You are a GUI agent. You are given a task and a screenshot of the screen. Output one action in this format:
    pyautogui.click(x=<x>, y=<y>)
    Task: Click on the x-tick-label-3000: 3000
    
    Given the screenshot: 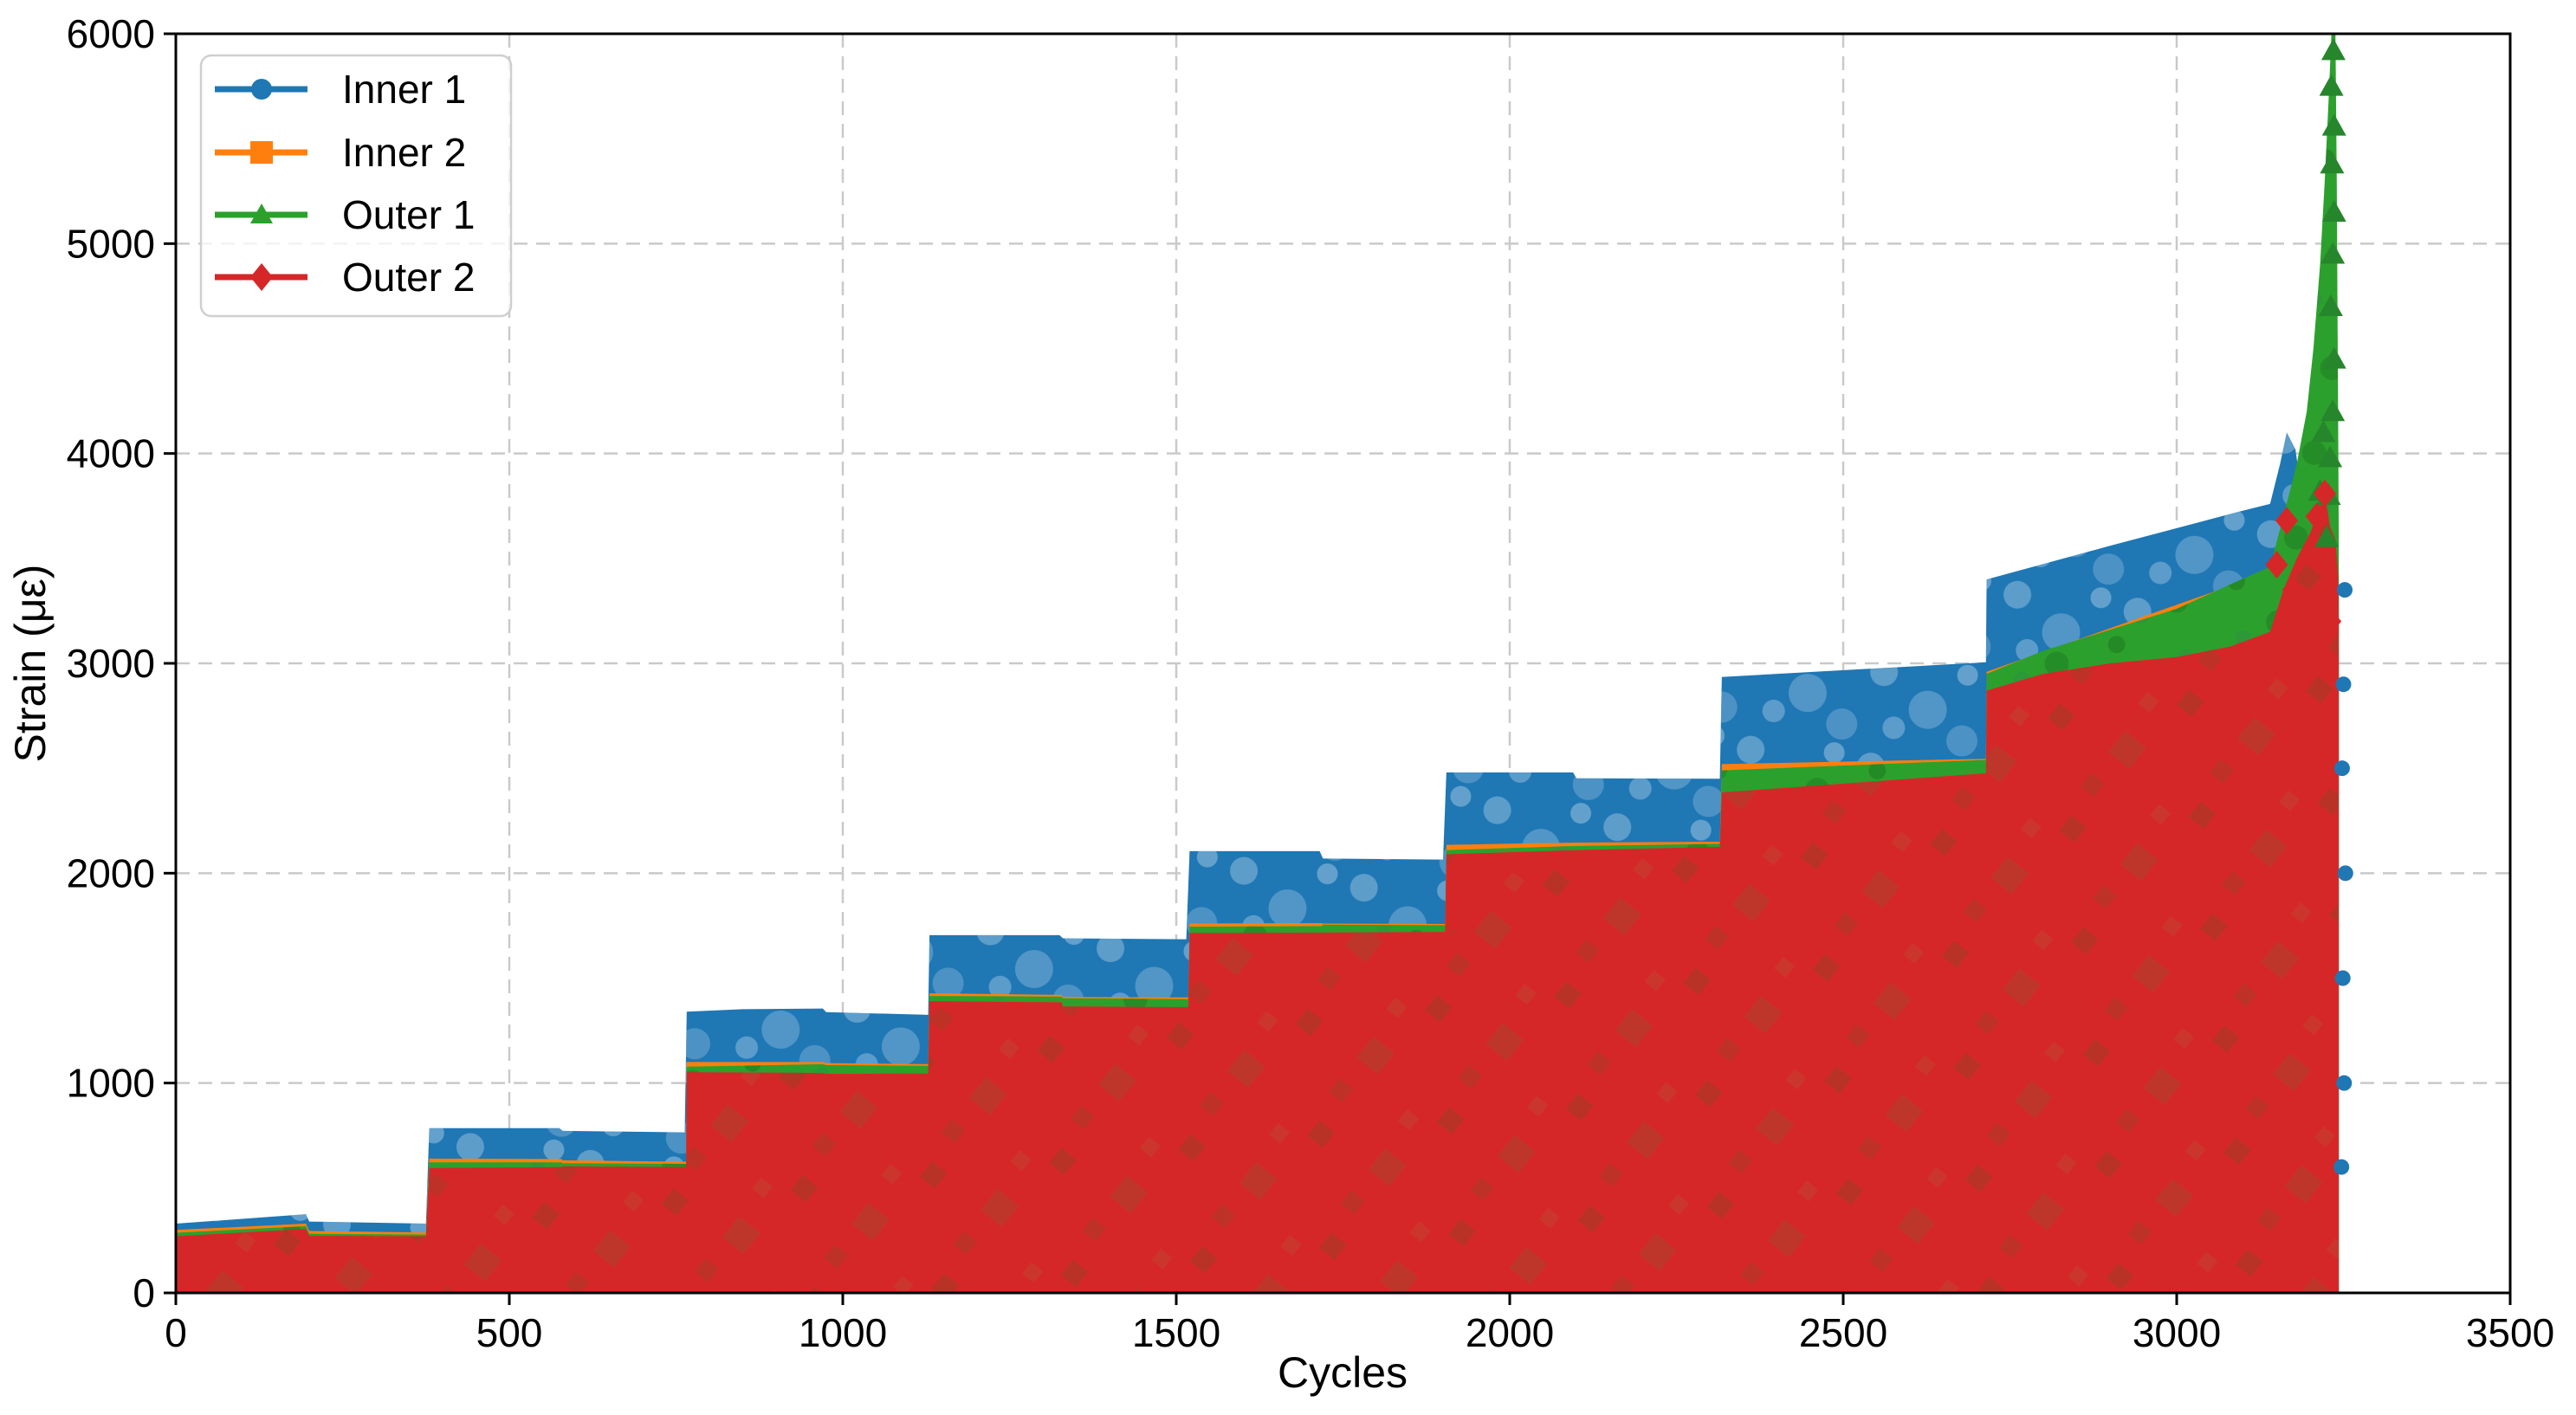 What is the action you would take?
    pyautogui.click(x=2177, y=1332)
    